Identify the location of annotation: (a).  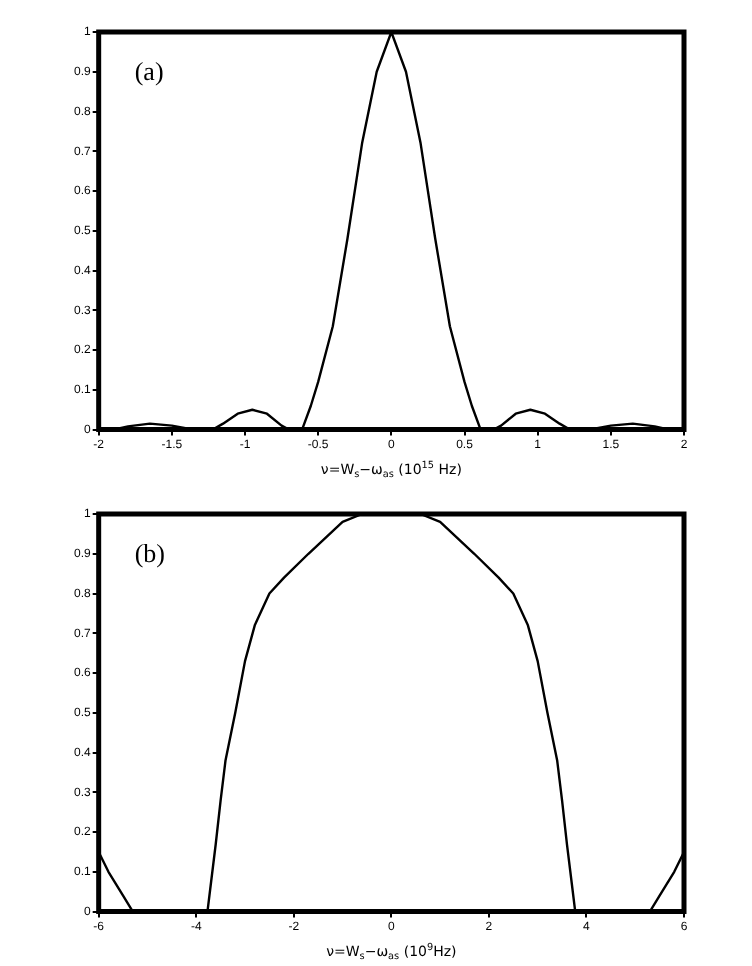
(149, 70).